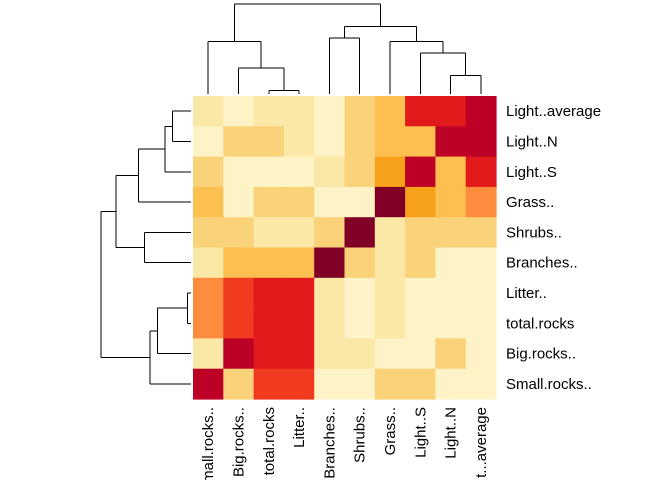  Describe the element at coordinates (299, 427) in the screenshot. I see `column-label: Litter..` at that location.